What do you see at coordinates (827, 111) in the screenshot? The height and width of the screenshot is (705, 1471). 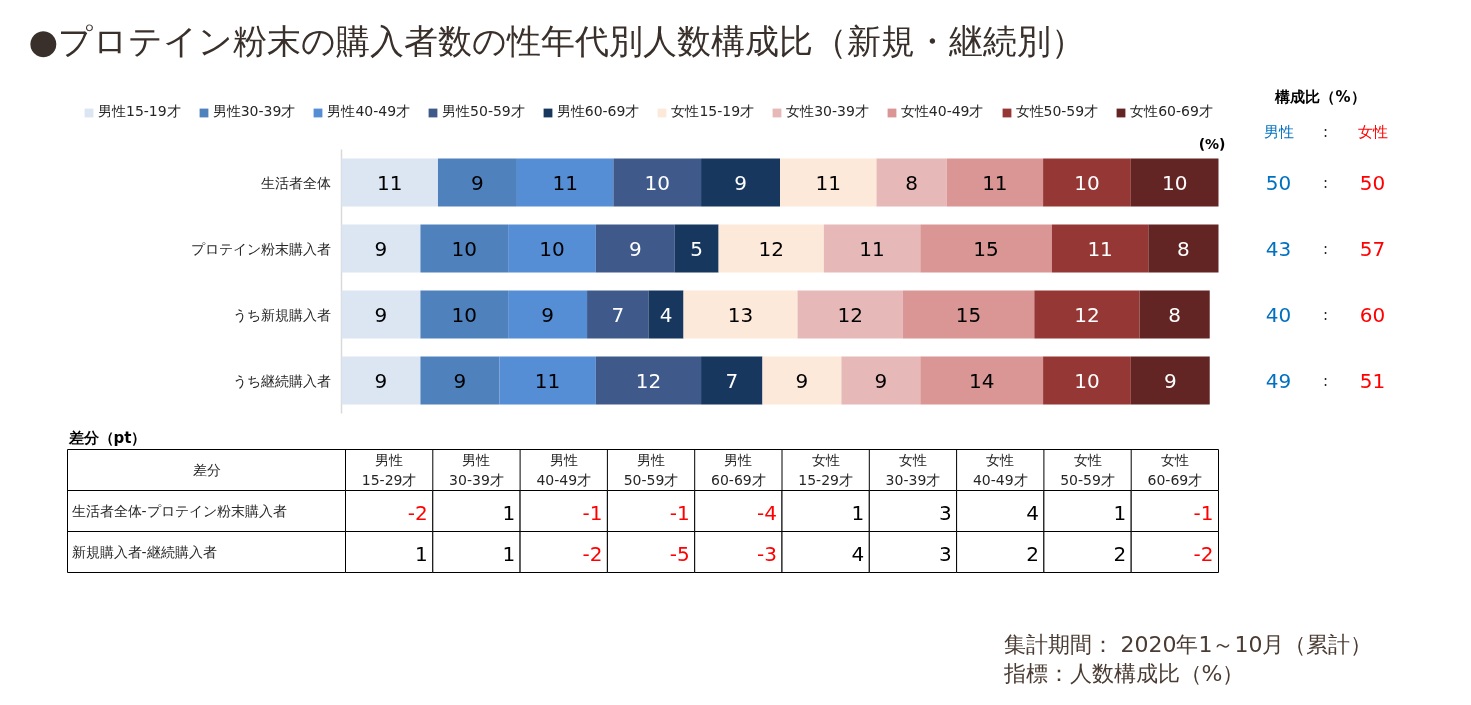 I see `legend-label: 女性30-39才` at bounding box center [827, 111].